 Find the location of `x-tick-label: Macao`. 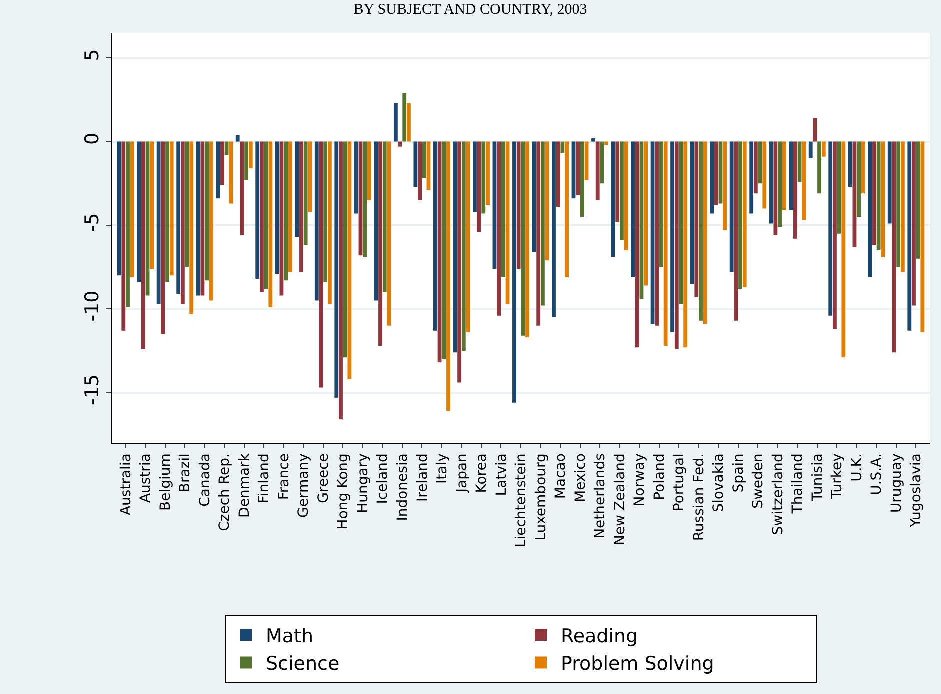

x-tick-label: Macao is located at coordinates (561, 477).